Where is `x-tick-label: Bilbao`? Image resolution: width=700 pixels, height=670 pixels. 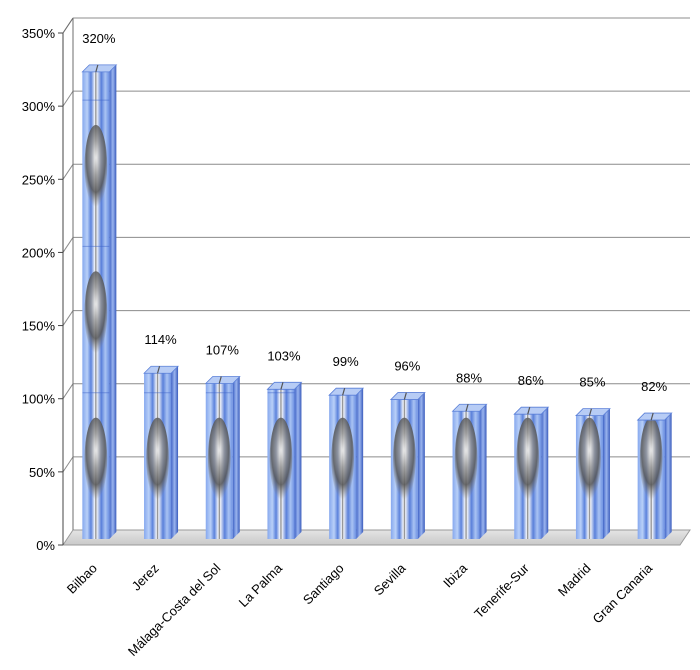 x-tick-label: Bilbao is located at coordinates (82, 579).